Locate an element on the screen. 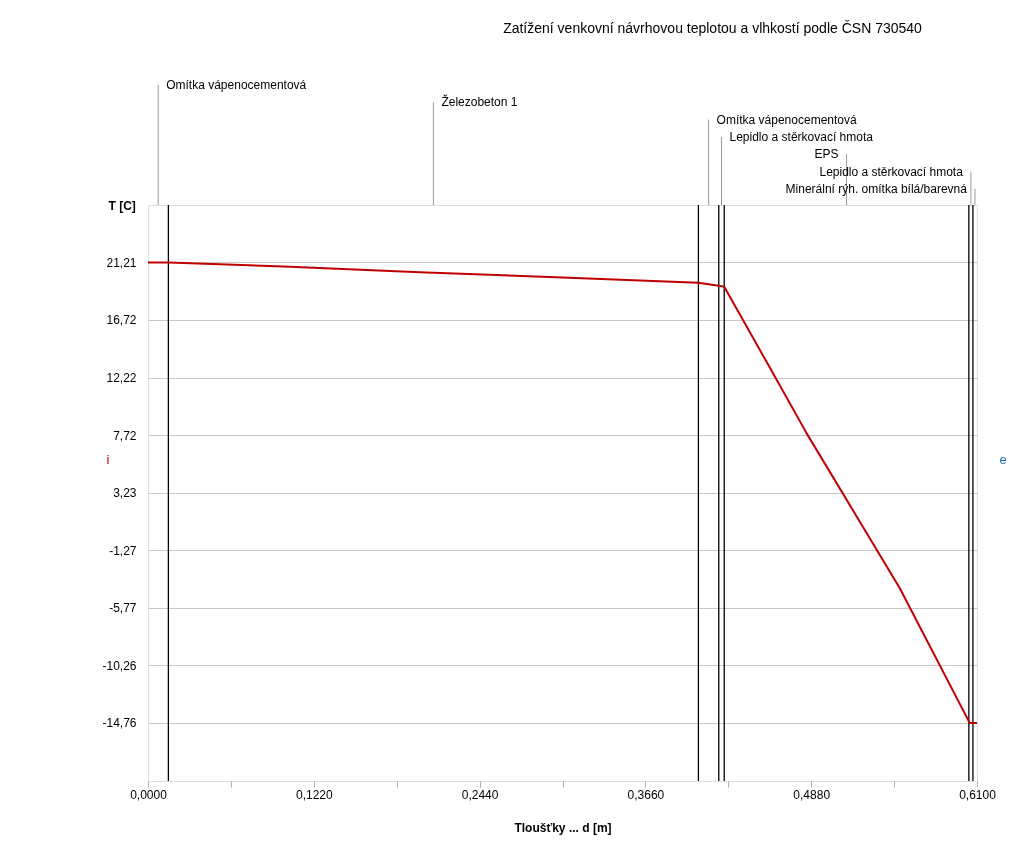 This screenshot has height=847, width=1018. y-tick-label: -14,76 is located at coordinates (119, 723).